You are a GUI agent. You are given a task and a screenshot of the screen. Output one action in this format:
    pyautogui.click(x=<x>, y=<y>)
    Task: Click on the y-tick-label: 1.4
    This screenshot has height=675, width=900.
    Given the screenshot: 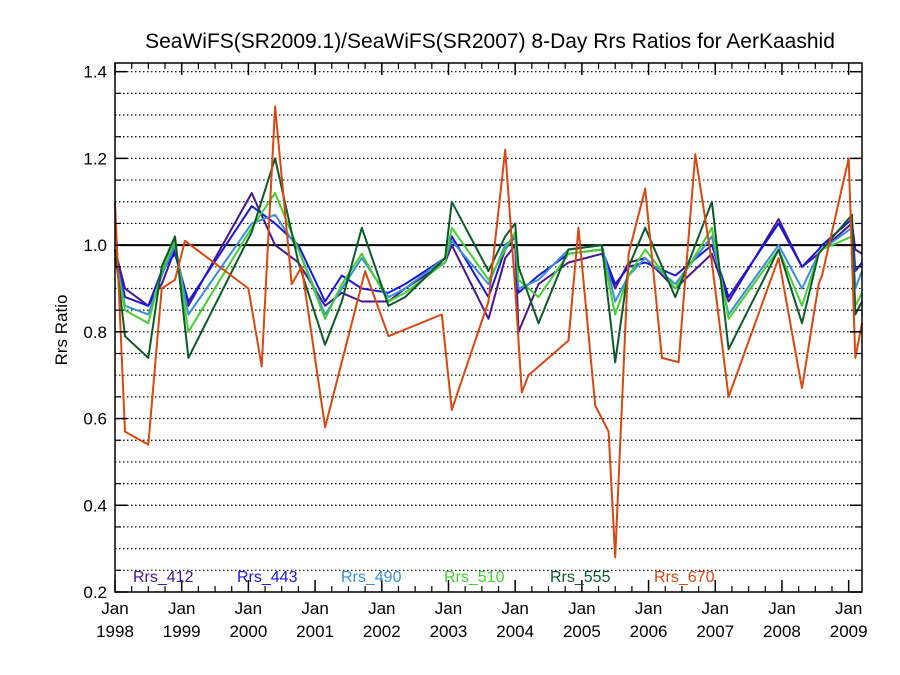 What is the action you would take?
    pyautogui.click(x=95, y=72)
    